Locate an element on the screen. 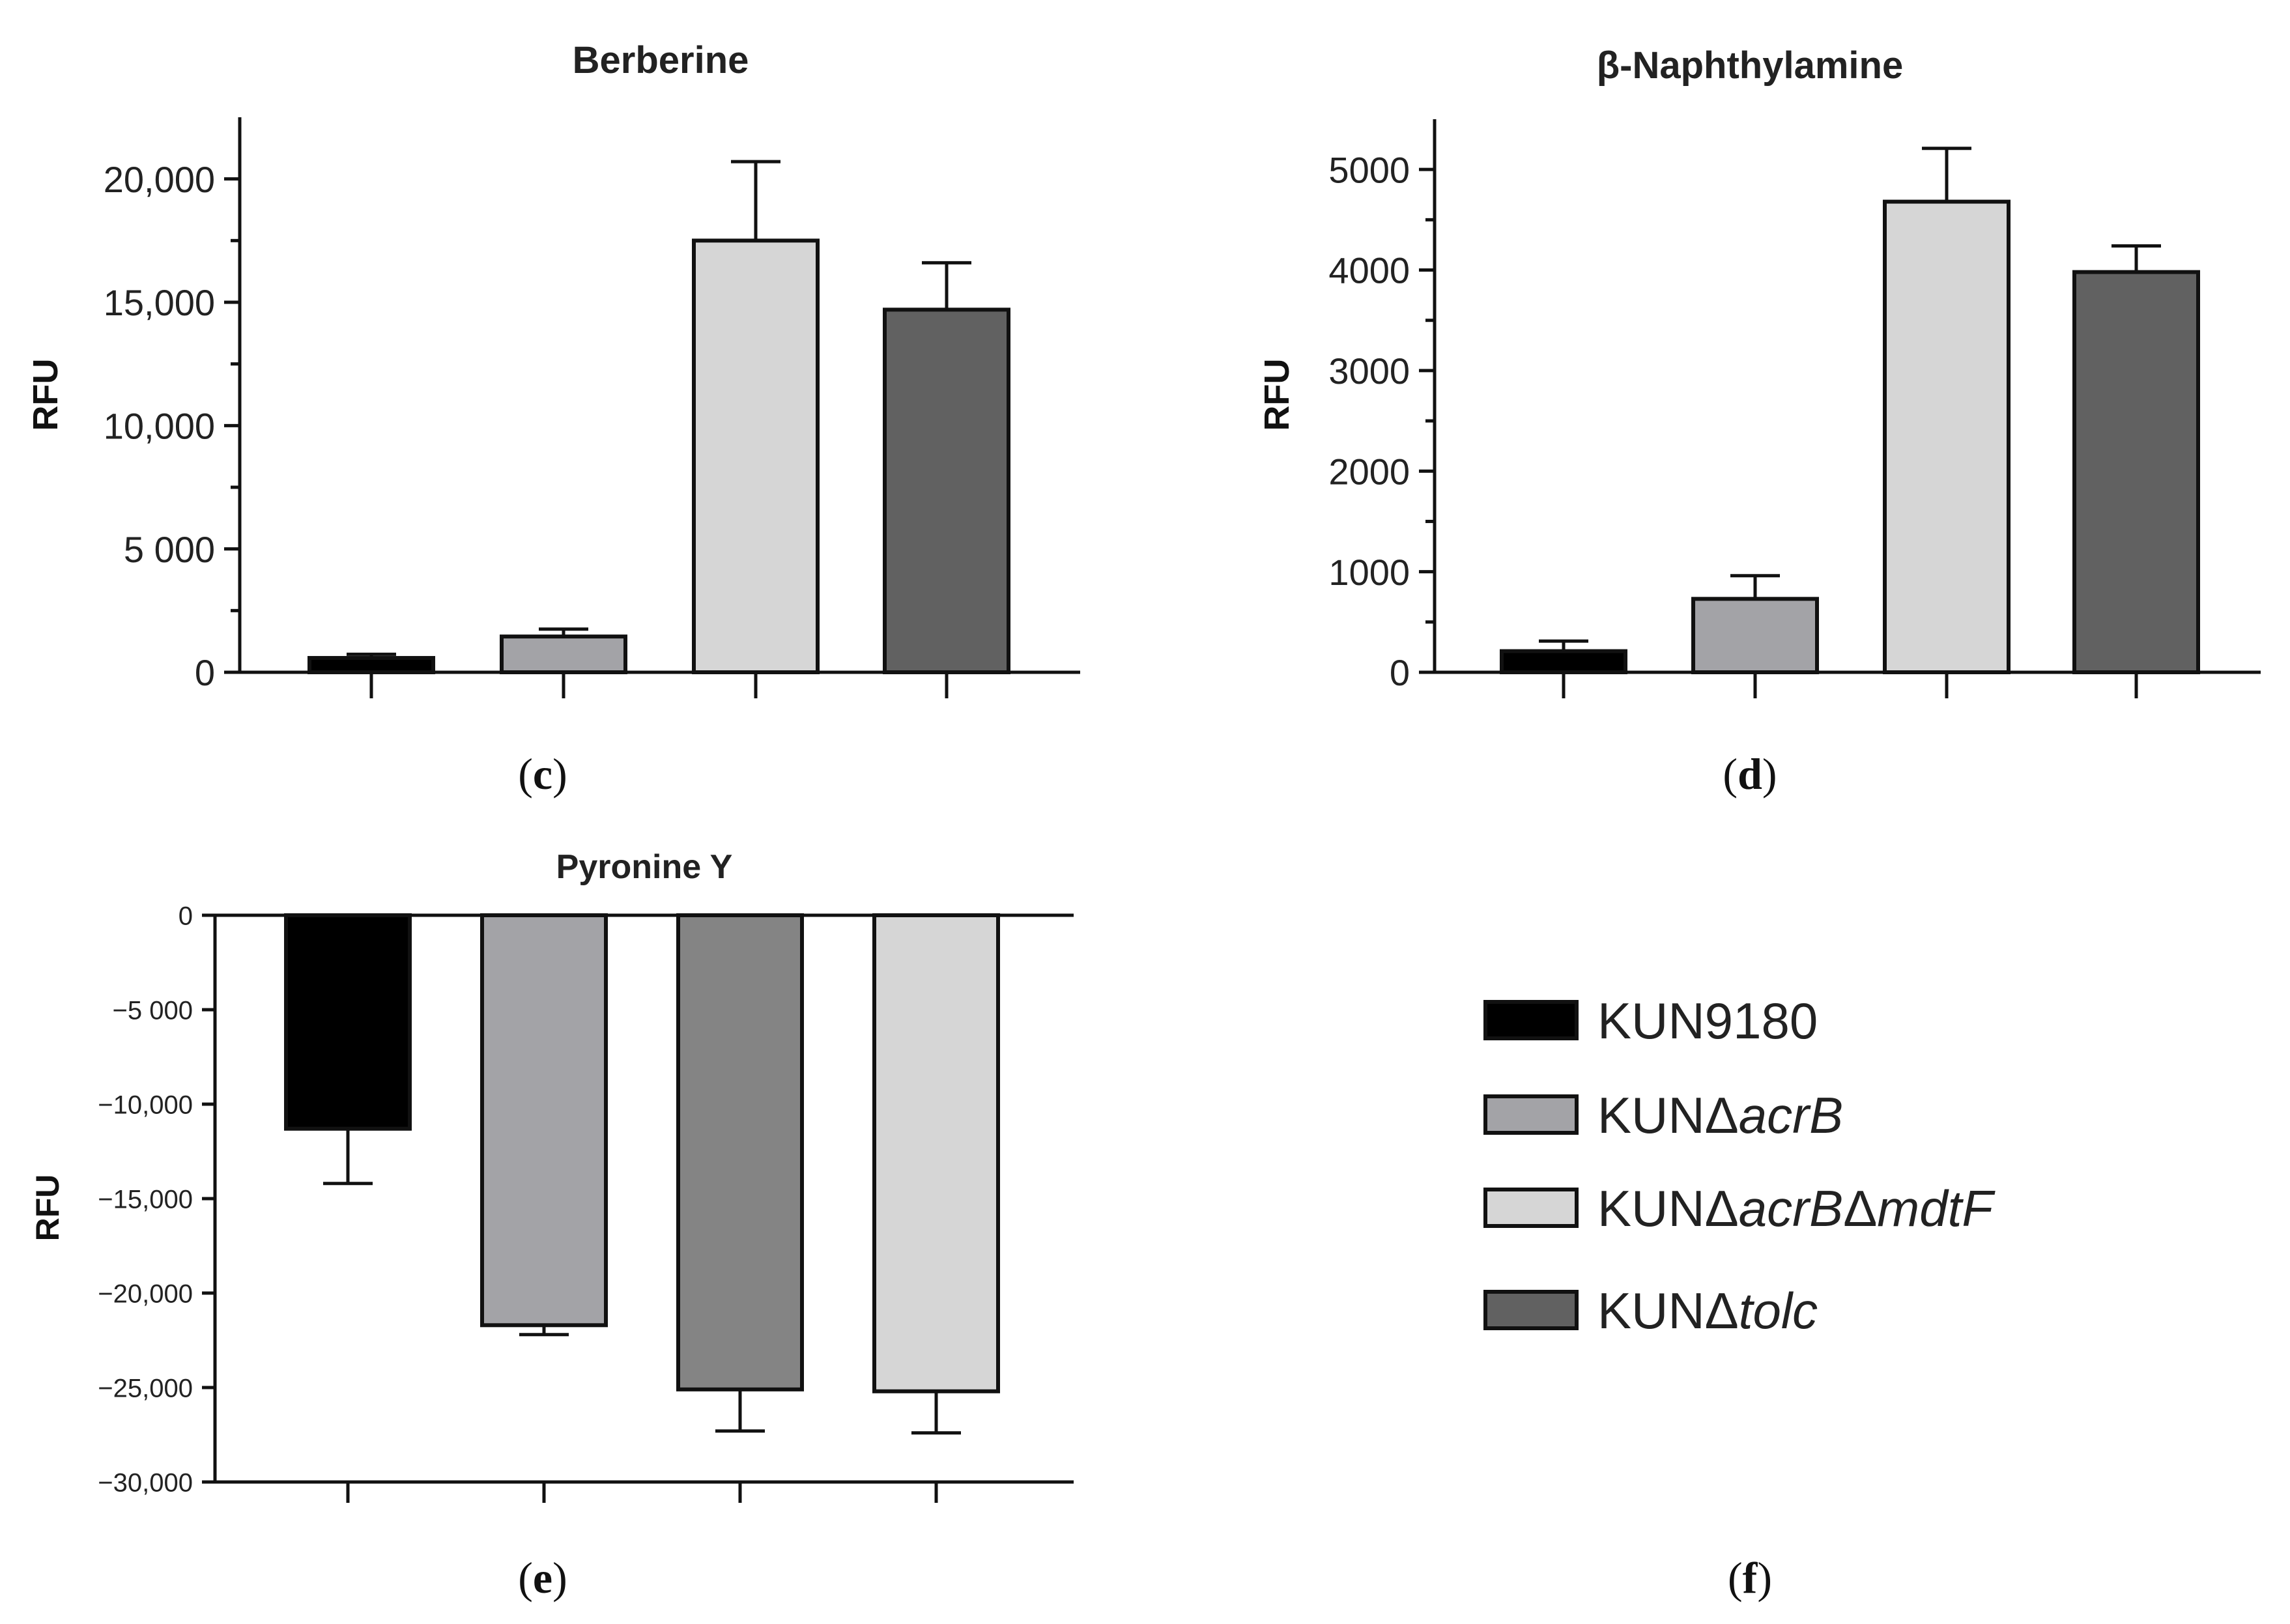  y-tick-label: −20,000 is located at coordinates (146, 1293).